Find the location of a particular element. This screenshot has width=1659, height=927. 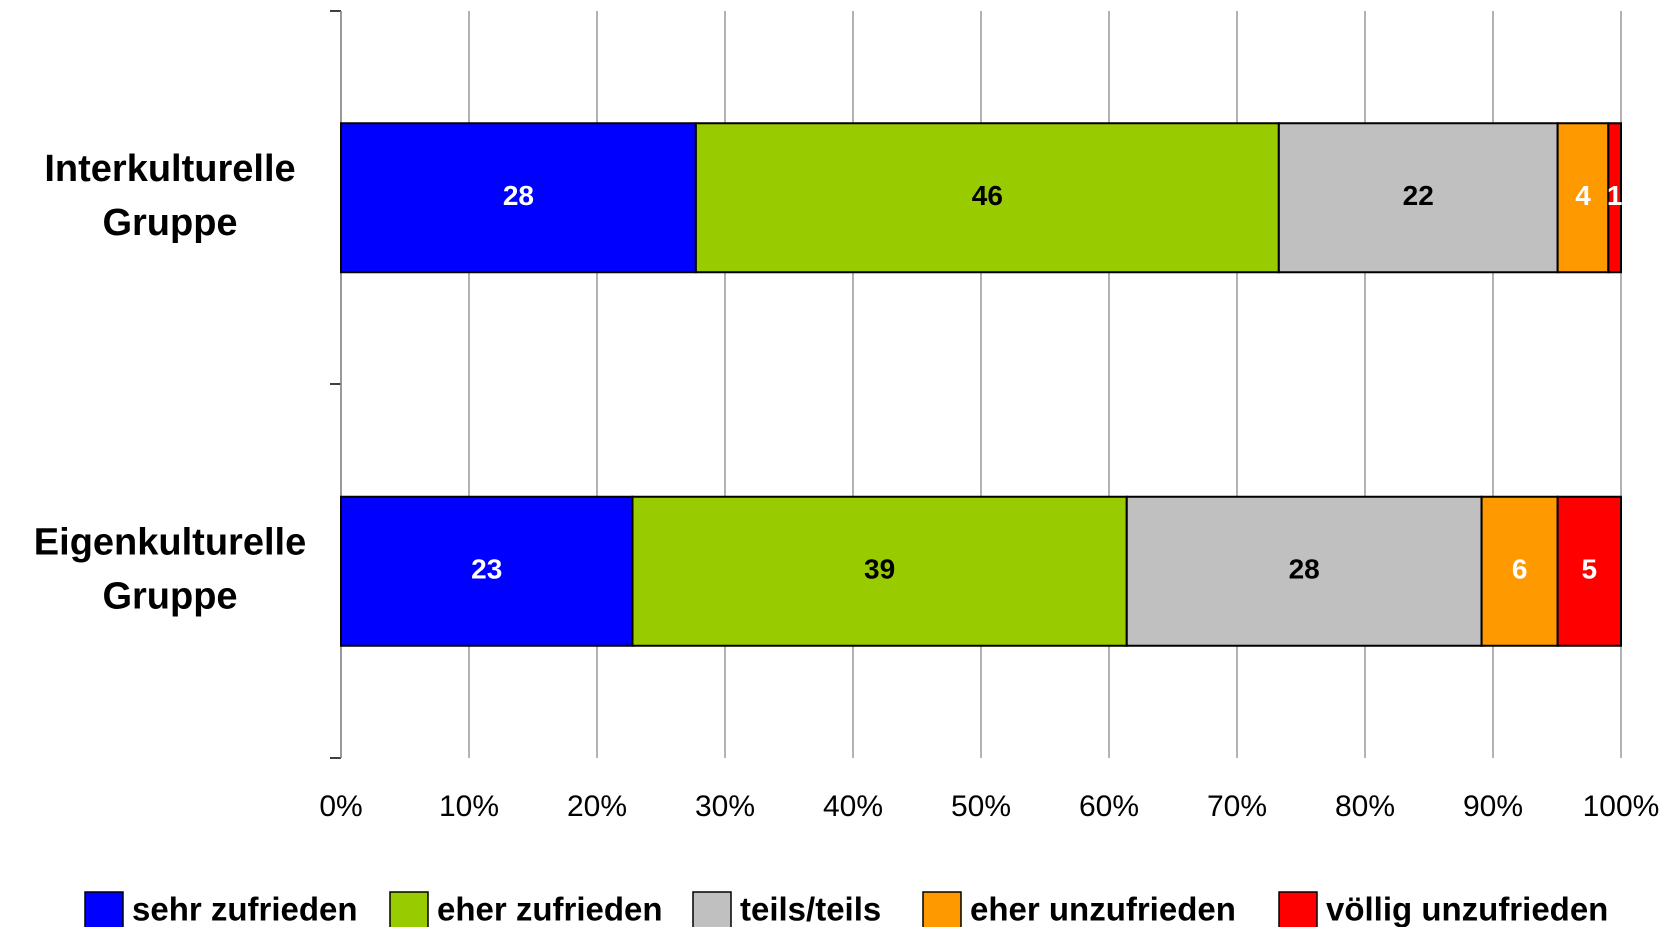

data-label: 5 is located at coordinates (1590, 569).